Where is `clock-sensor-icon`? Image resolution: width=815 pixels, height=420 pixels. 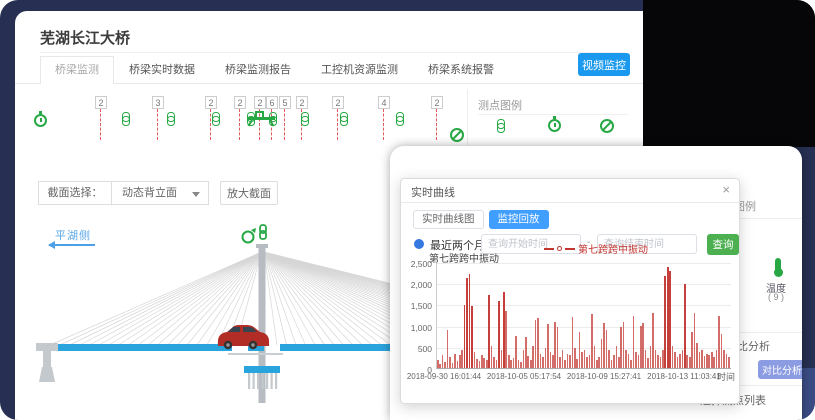
clock-sensor-icon is located at coordinates (40, 119).